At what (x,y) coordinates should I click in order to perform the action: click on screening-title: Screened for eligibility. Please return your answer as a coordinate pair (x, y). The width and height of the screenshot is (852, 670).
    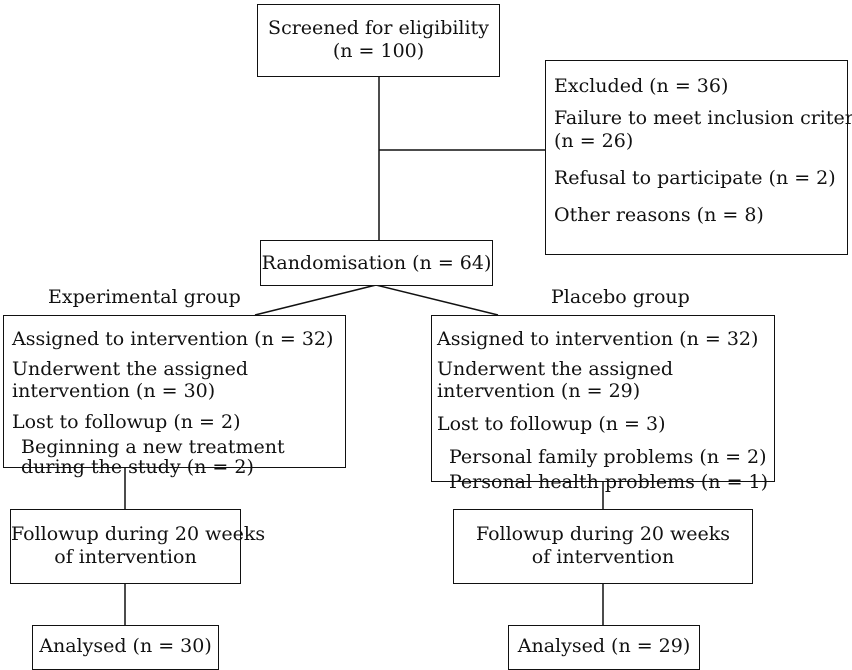
    Looking at the image, I should click on (378, 28).